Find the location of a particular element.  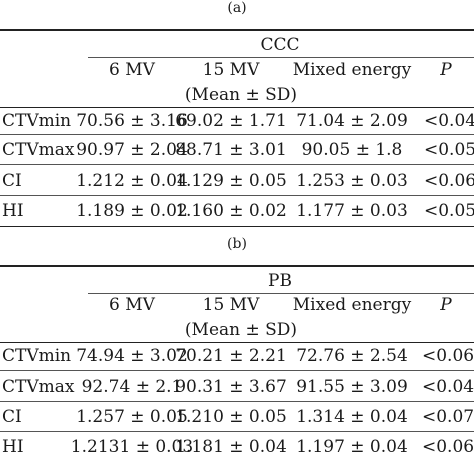

cell-15mv: 1.210 ± 0.05 is located at coordinates (231, 417).